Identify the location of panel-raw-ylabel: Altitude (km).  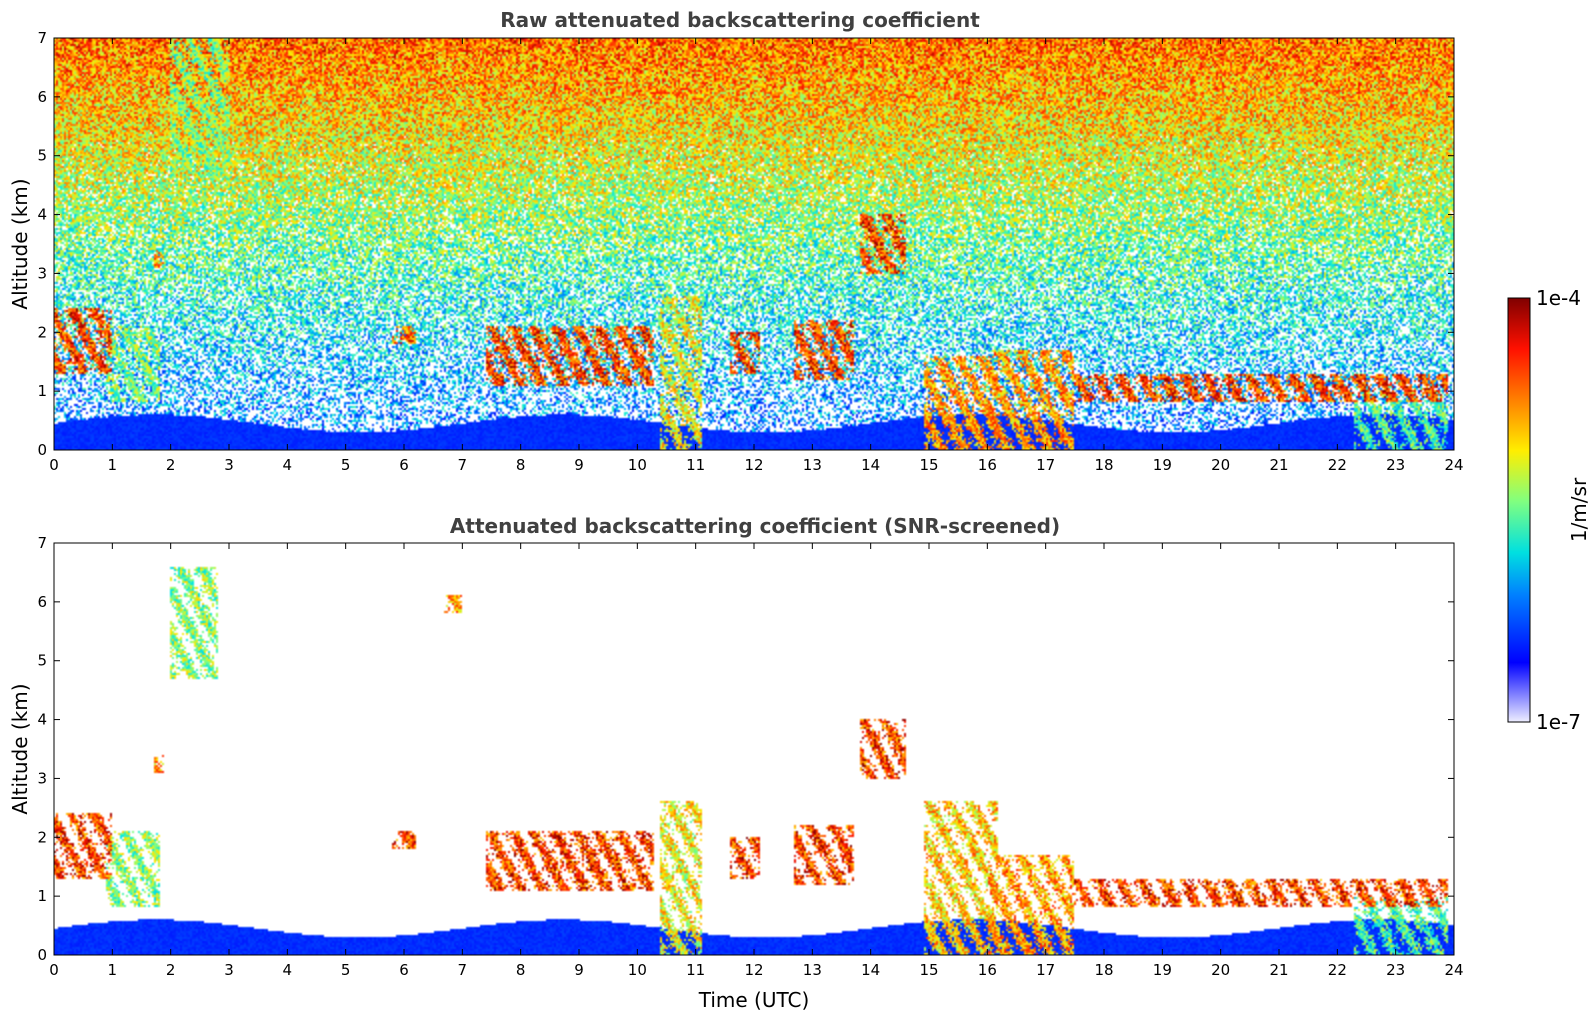
(20, 243).